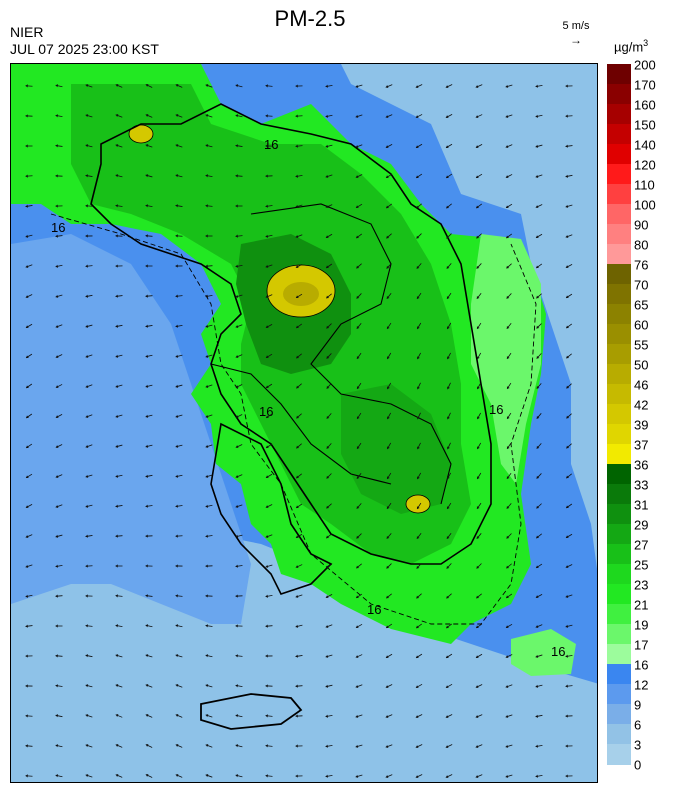 The width and height of the screenshot is (673, 795). Describe the element at coordinates (641, 625) in the screenshot. I see `color-scale-label: 19` at that location.